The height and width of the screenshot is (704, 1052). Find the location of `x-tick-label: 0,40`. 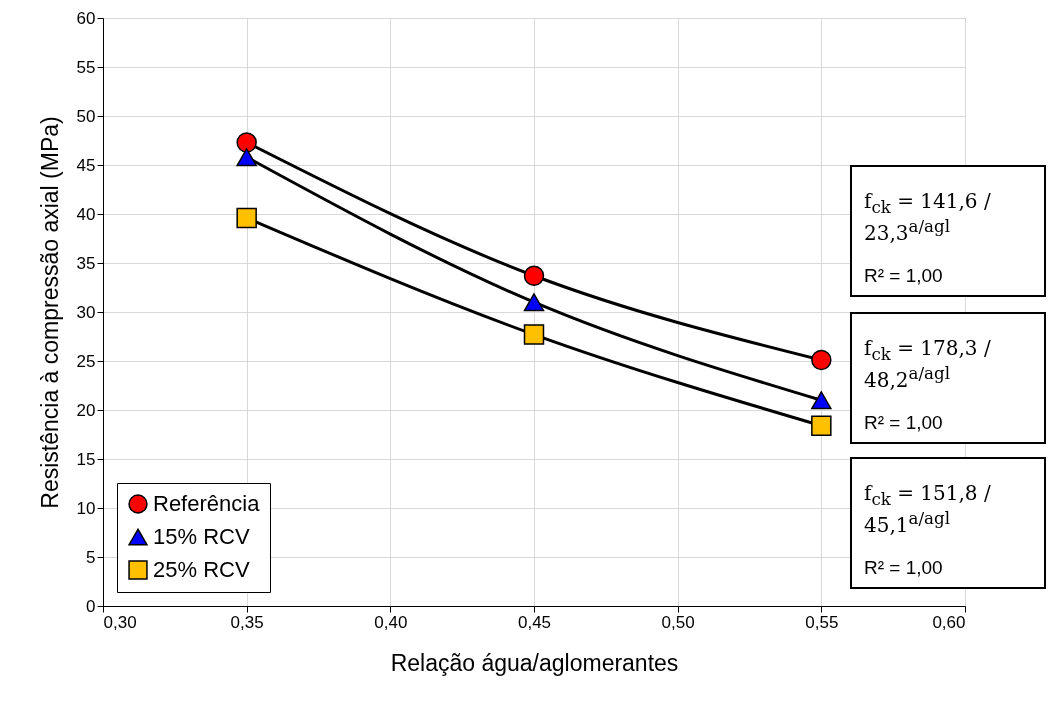

x-tick-label: 0,40 is located at coordinates (391, 622).